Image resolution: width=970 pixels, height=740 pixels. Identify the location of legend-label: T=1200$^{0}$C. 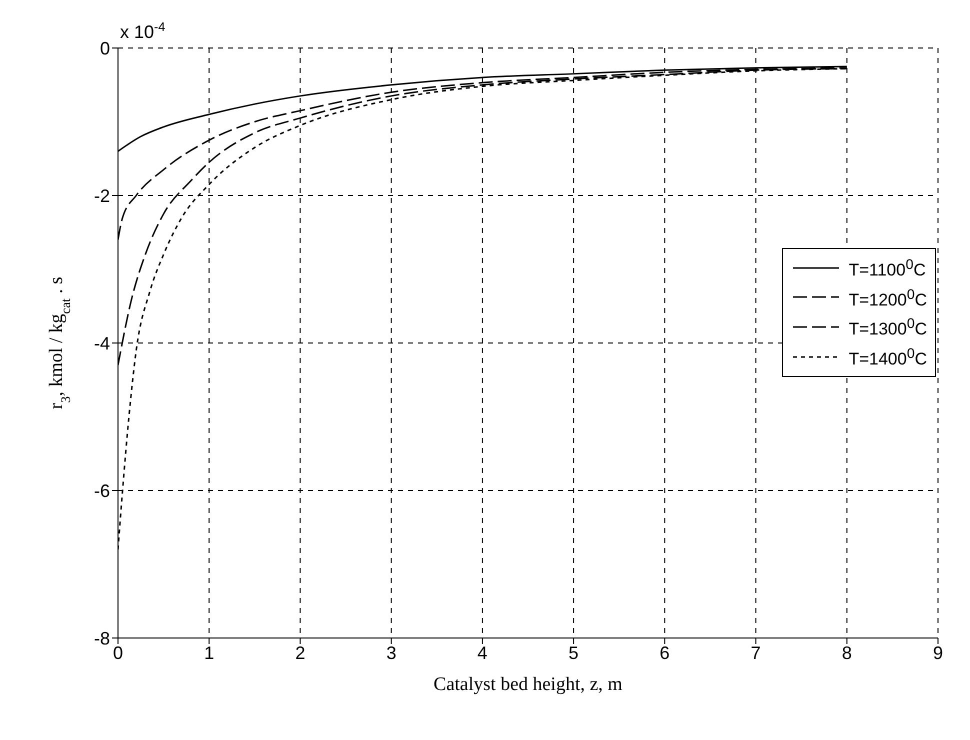
(887, 299).